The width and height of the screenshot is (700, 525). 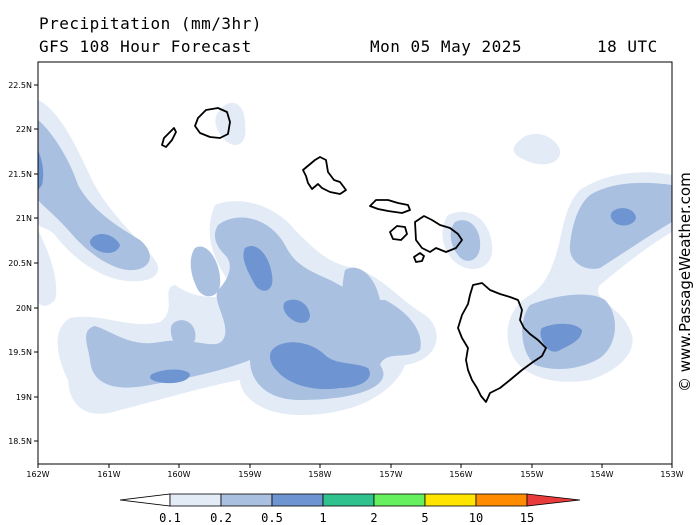 What do you see at coordinates (150, 23) in the screenshot?
I see `map-title: Precipitation (mm/3hr)` at bounding box center [150, 23].